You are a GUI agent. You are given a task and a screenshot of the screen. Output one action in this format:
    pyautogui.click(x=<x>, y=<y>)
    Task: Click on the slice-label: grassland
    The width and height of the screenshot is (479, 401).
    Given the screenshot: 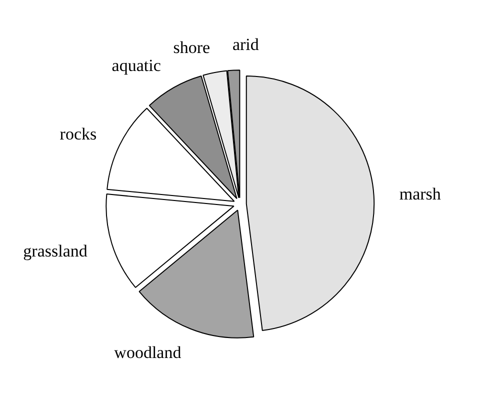 What is the action you would take?
    pyautogui.click(x=55, y=251)
    